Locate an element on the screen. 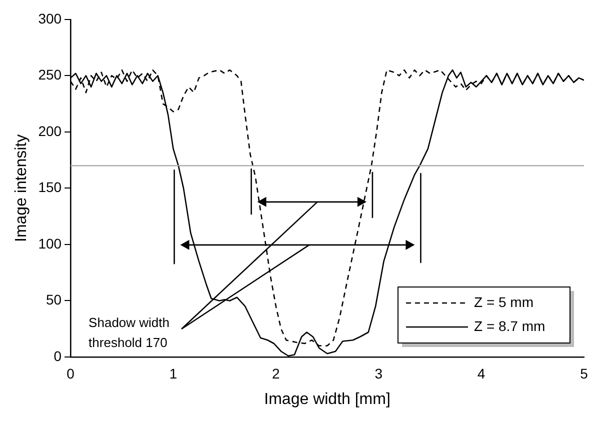  y-tick-label: 100 is located at coordinates (50, 243).